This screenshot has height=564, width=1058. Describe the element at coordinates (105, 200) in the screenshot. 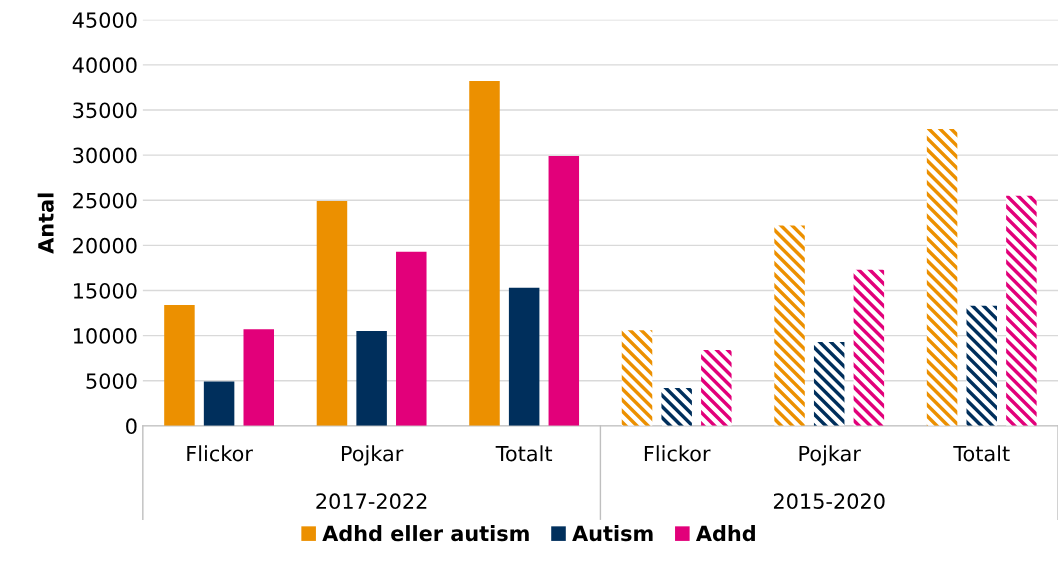

I see `y-tick-label: 25000` at that location.